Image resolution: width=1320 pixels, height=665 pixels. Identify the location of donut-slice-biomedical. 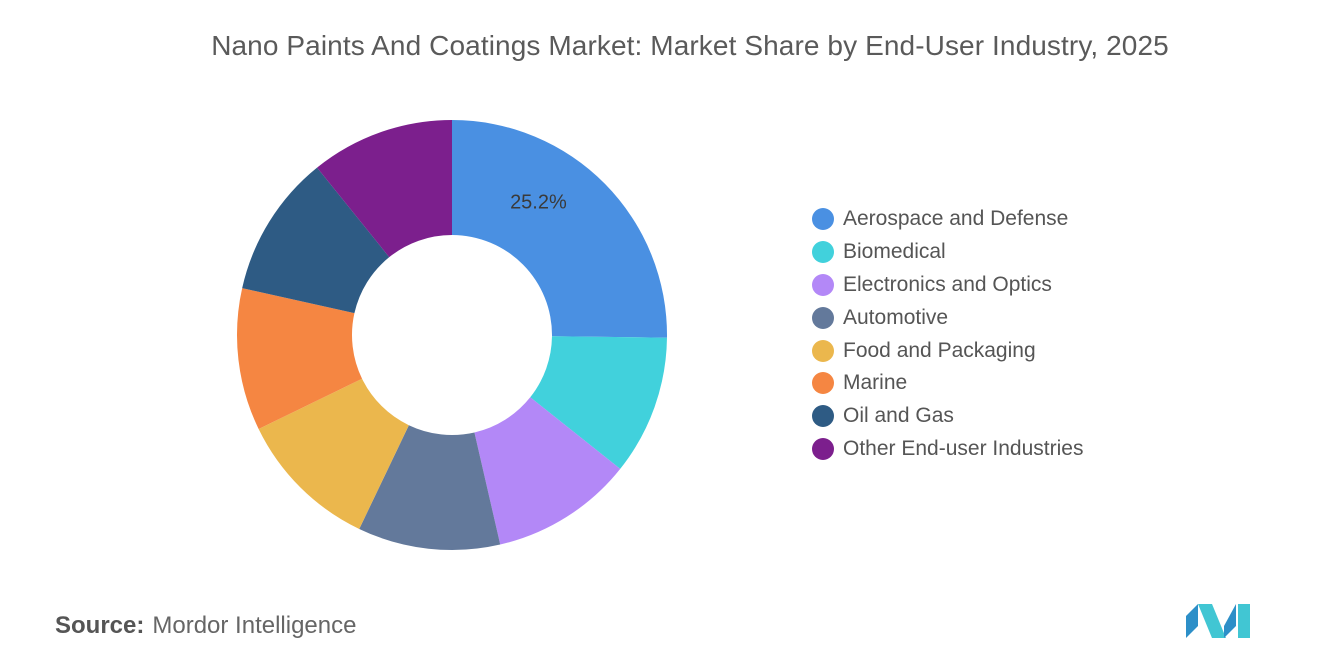
(598, 402).